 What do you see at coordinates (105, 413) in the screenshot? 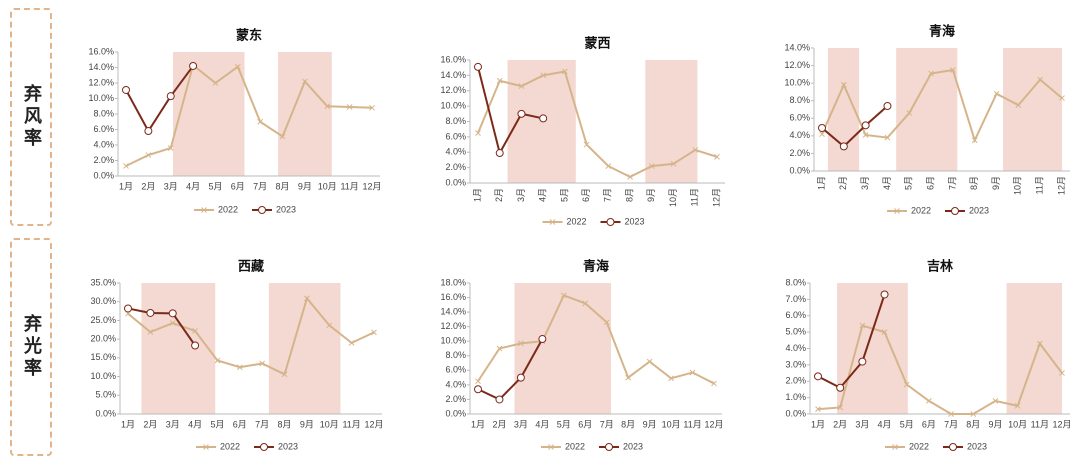
I see `y-tick-label: 0.0%` at bounding box center [105, 413].